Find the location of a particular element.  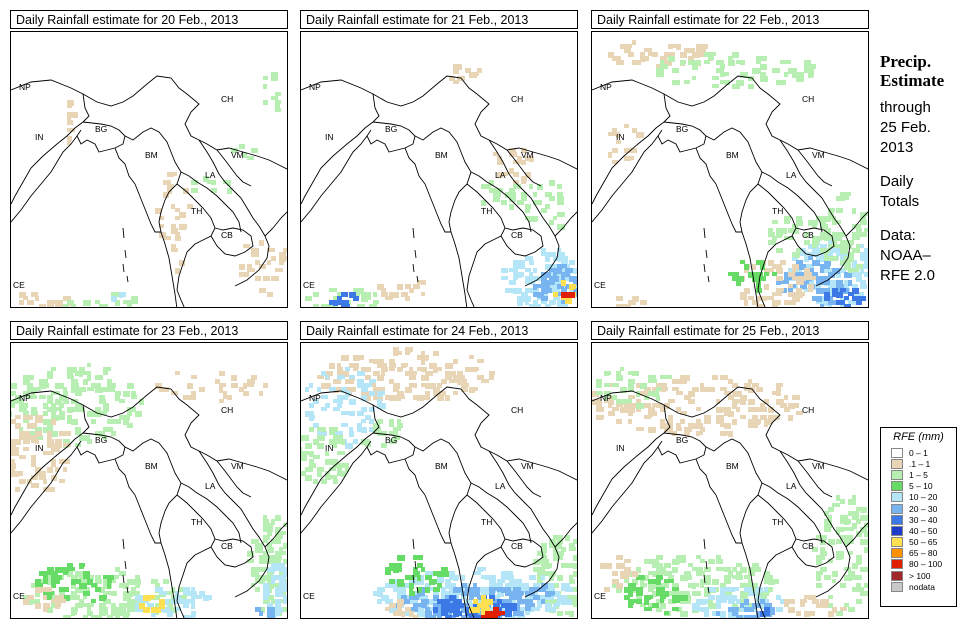

legend-label: 10 – 20 is located at coordinates (923, 497).